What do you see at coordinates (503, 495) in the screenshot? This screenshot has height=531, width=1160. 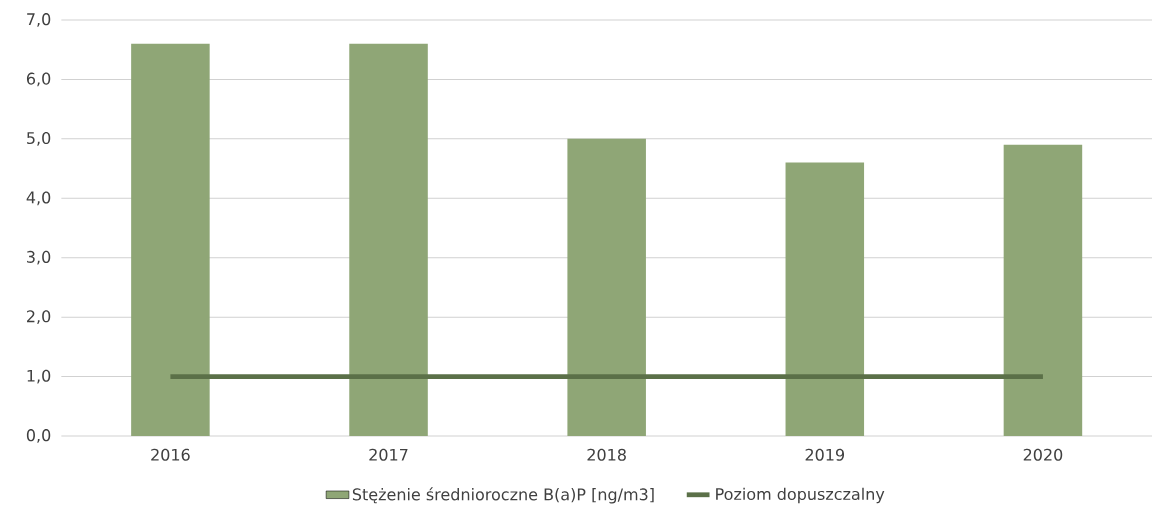 I see `legend-label: Stężenie średnioroczne B(a)P [ng/m3]` at bounding box center [503, 495].